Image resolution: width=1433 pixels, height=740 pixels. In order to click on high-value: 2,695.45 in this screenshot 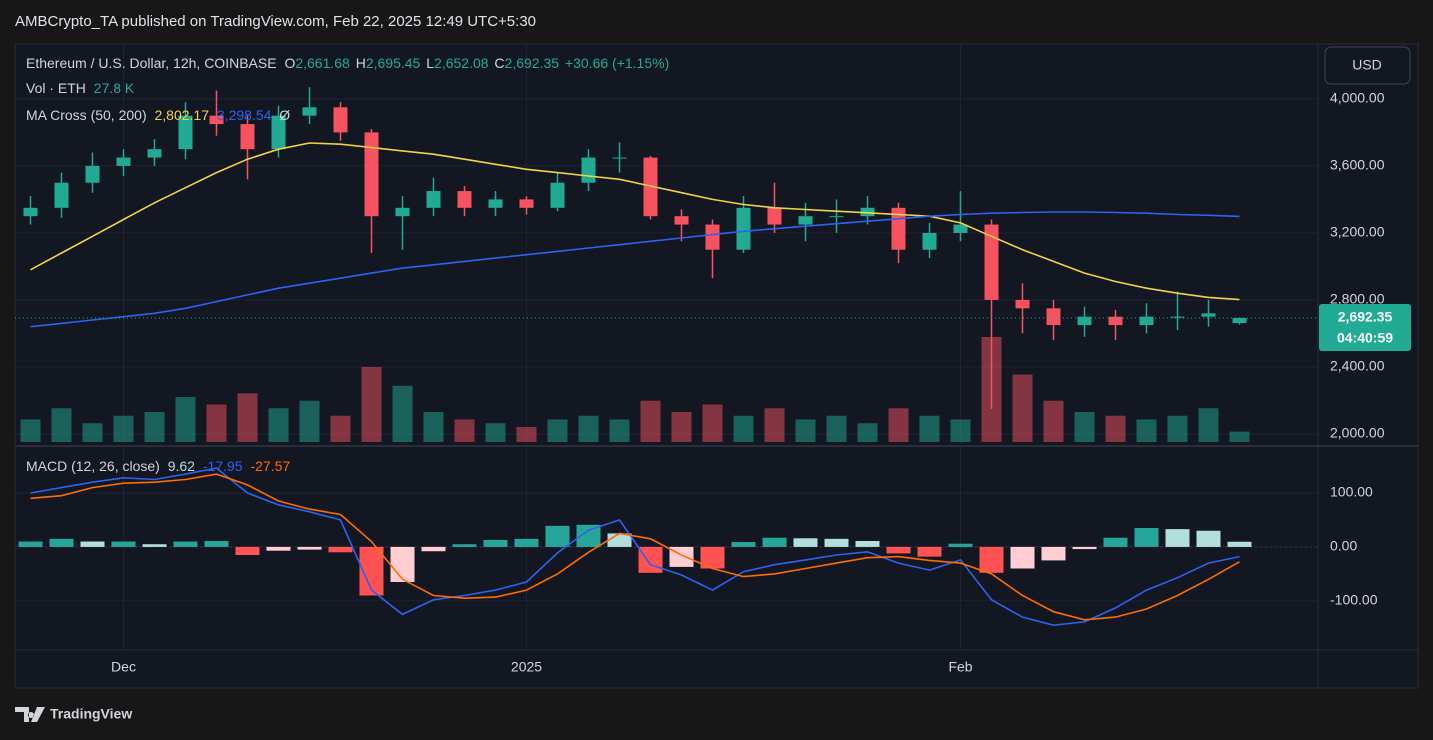, I will do `click(393, 63)`.